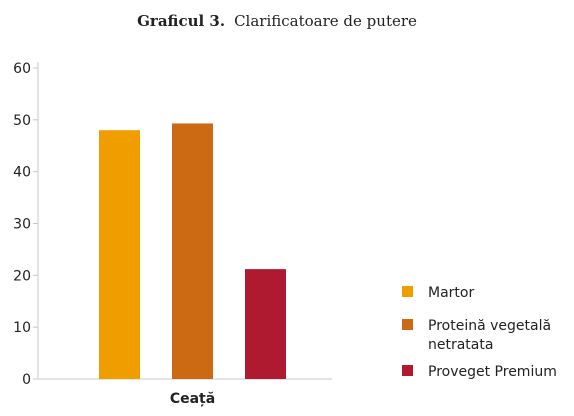 The image size is (574, 416). Describe the element at coordinates (22, 276) in the screenshot. I see `y-tick-label: 20` at that location.